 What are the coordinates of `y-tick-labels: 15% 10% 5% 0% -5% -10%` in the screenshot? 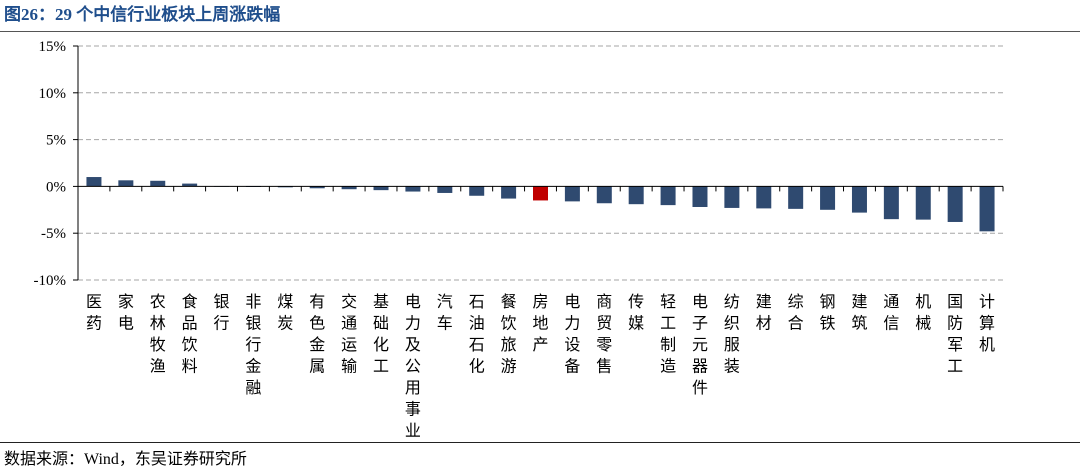 It's located at (50, 164).